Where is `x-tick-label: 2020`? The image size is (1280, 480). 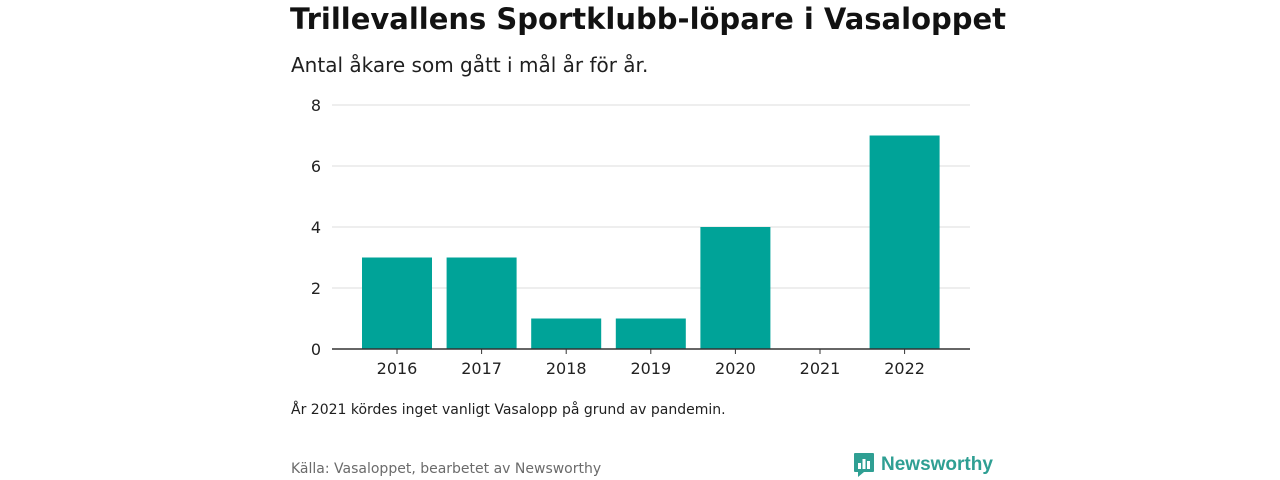
x-tick-label: 2020 is located at coordinates (735, 368).